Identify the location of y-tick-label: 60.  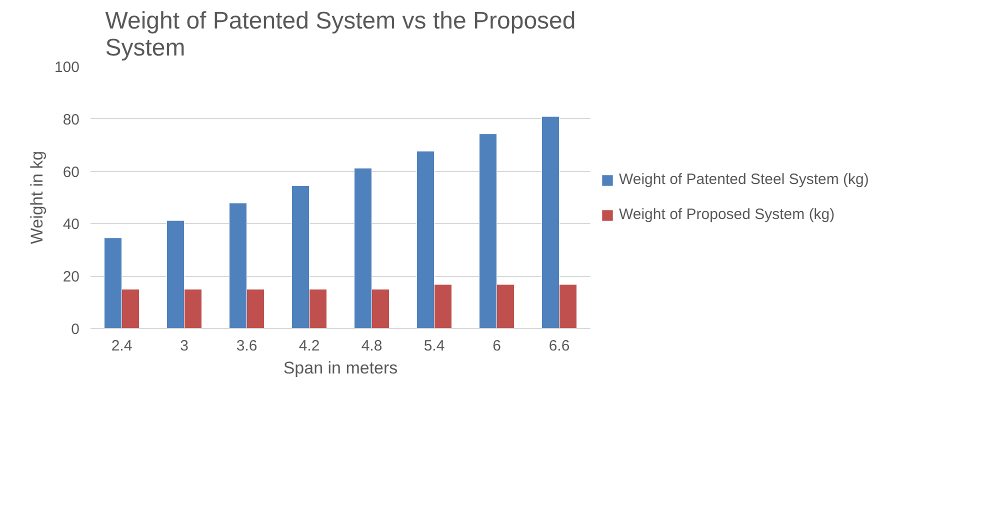
(71, 172).